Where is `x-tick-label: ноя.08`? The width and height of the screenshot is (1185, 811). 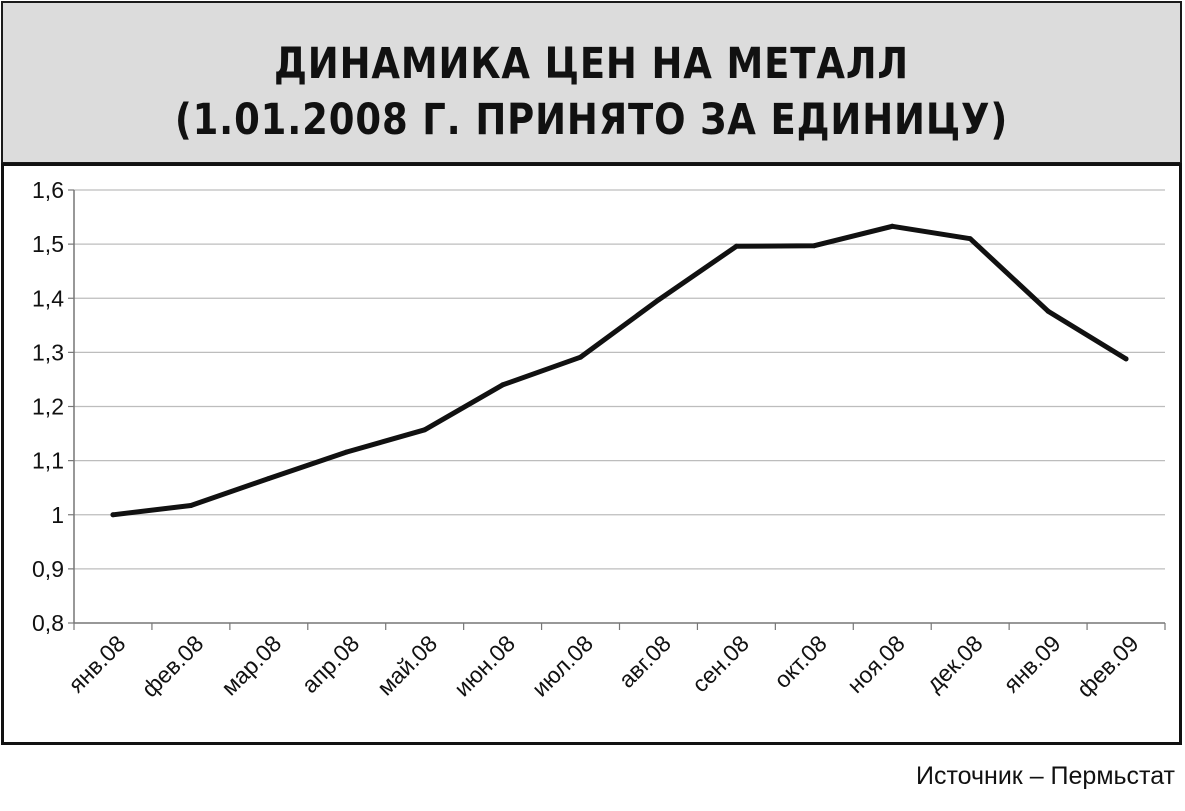
x-tick-label: ноя.08 is located at coordinates (876, 664).